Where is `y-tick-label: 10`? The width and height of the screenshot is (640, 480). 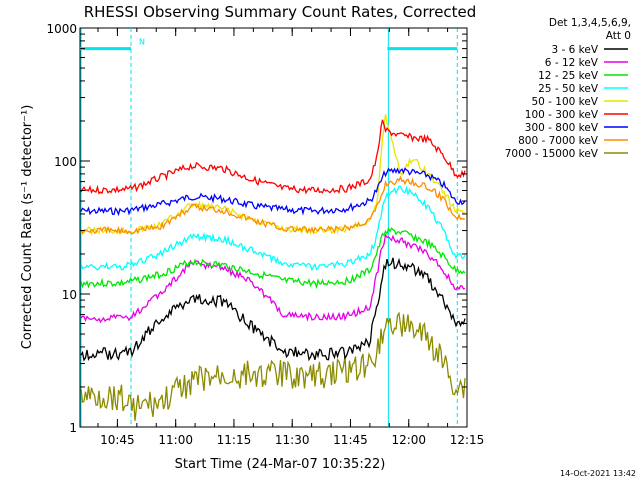
y-tick-label: 10 is located at coordinates (69, 295).